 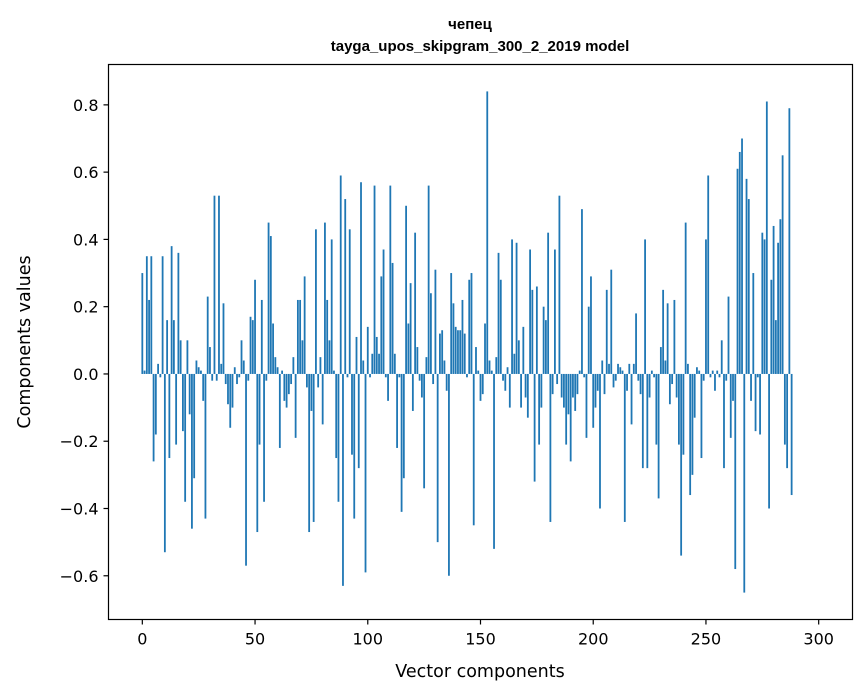 What do you see at coordinates (255, 639) in the screenshot?
I see `x-tick-label: 50` at bounding box center [255, 639].